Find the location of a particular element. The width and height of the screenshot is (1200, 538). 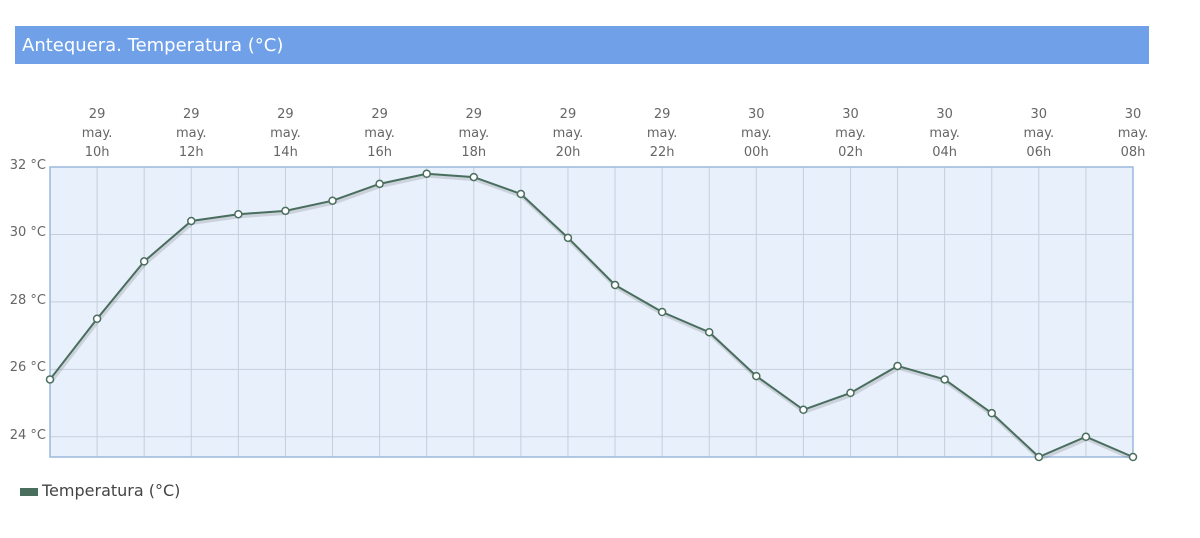

x-tick-label: 30 may. 04h is located at coordinates (944, 133).